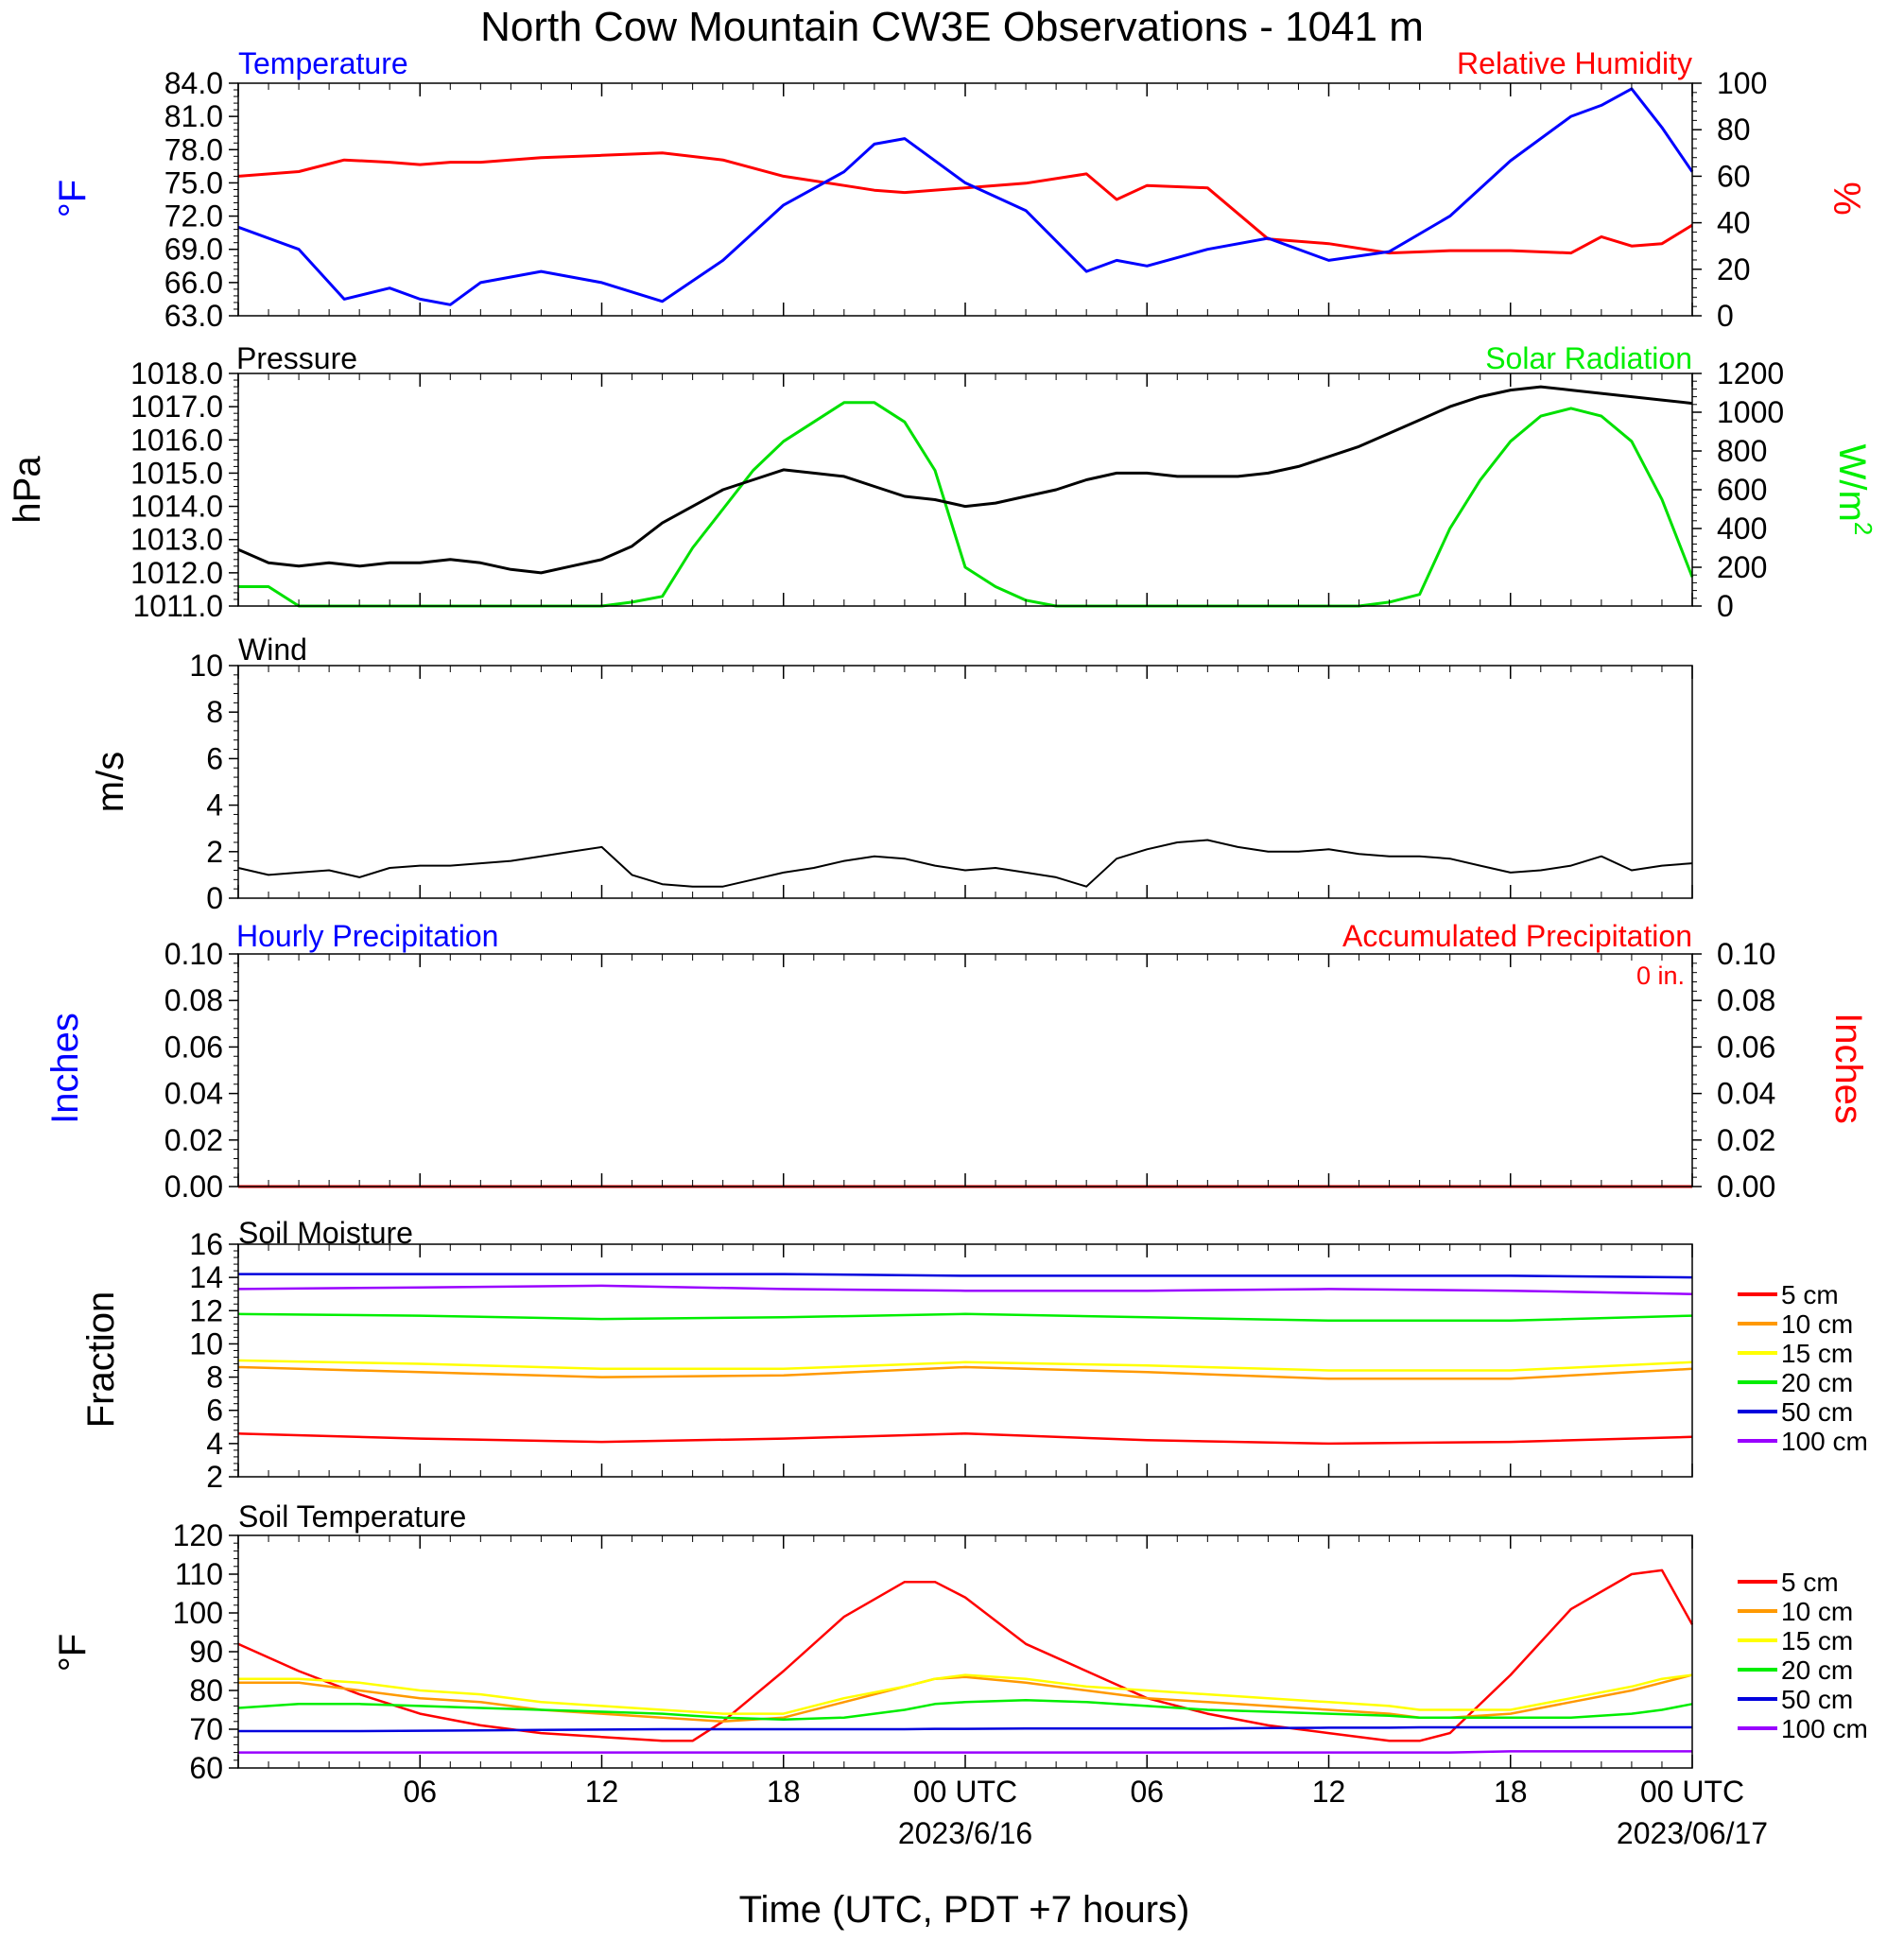 This screenshot has width=1904, height=1941. What do you see at coordinates (965, 1792) in the screenshot?
I see `x-tick-label: 00 UTC` at bounding box center [965, 1792].